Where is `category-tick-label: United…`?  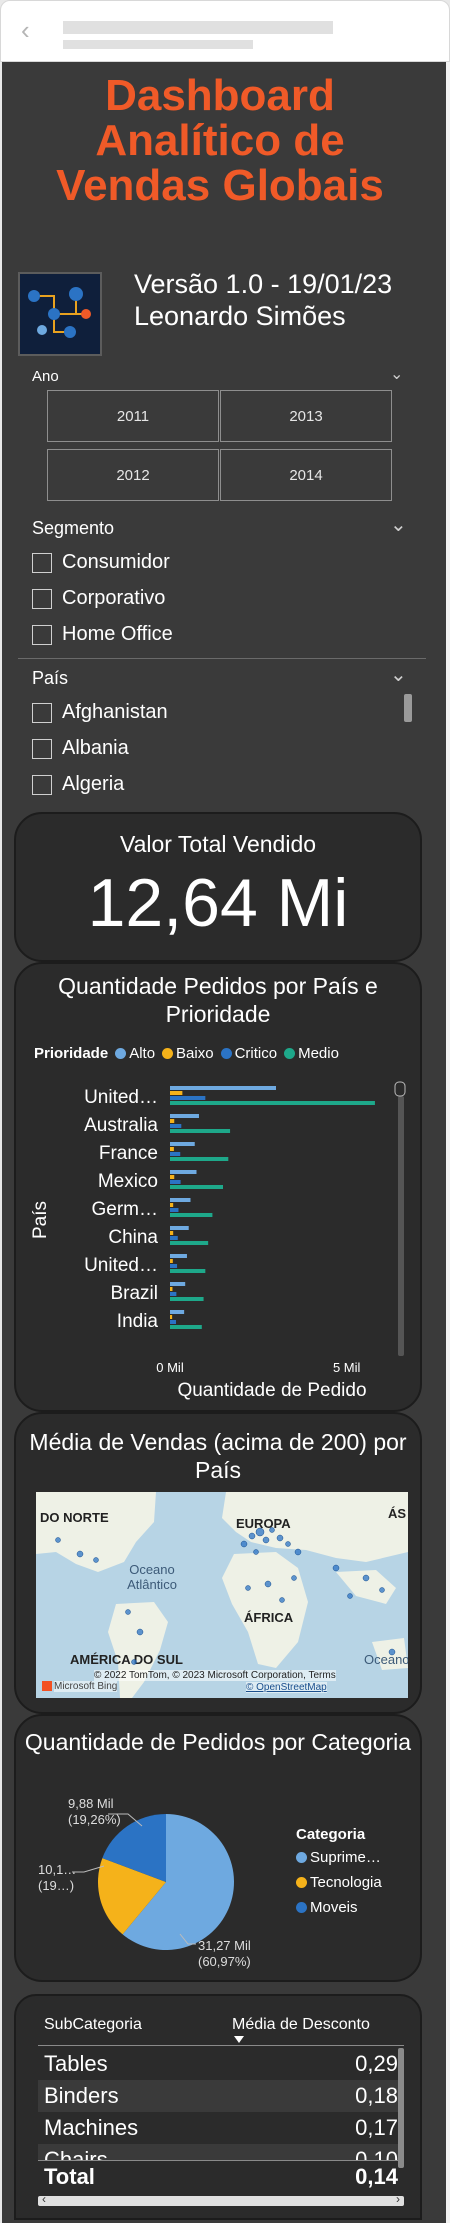
category-tick-label: United… is located at coordinates (121, 1097).